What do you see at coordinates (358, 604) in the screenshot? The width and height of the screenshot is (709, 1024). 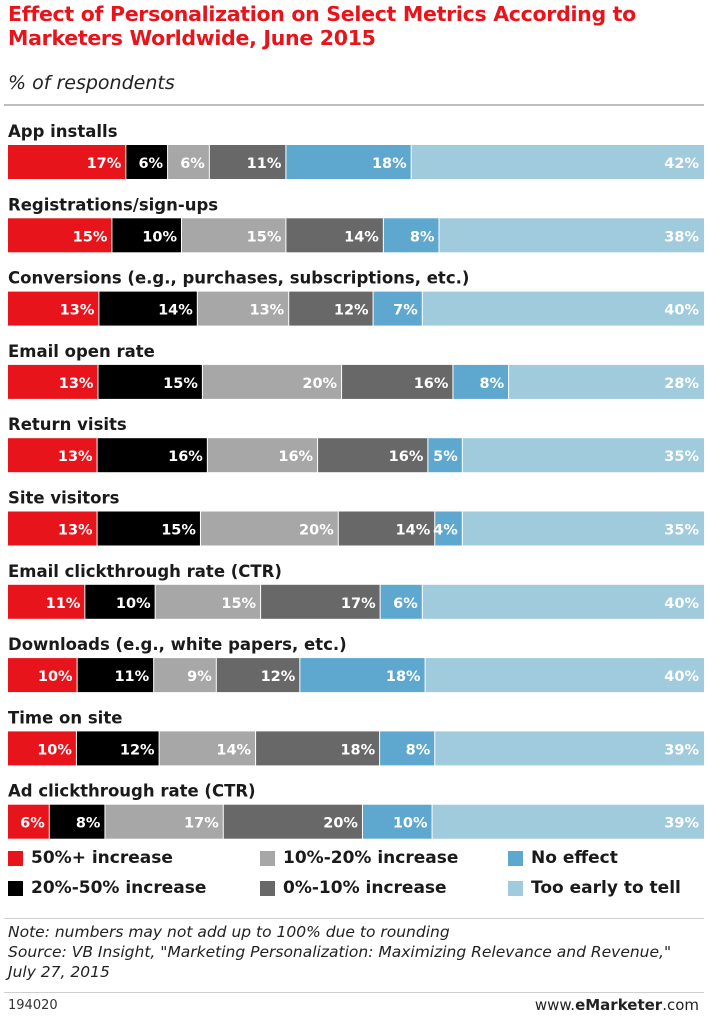 I see `data-label: 17%` at bounding box center [358, 604].